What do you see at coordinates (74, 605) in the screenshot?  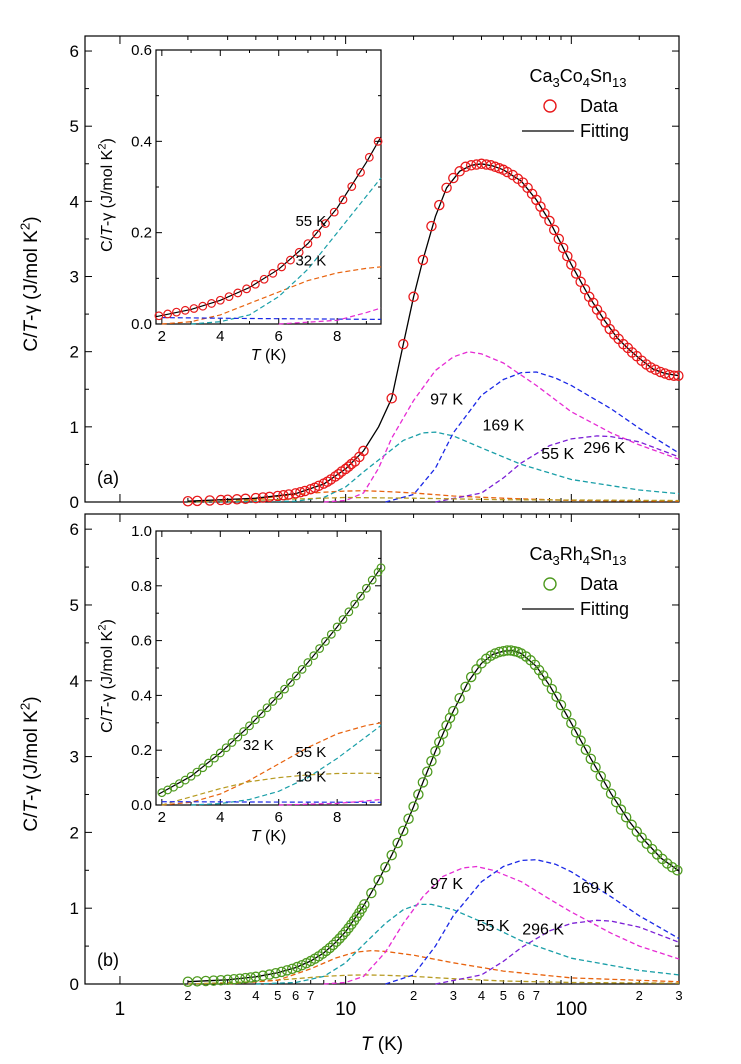 I see `y-tick-label: 5` at bounding box center [74, 605].